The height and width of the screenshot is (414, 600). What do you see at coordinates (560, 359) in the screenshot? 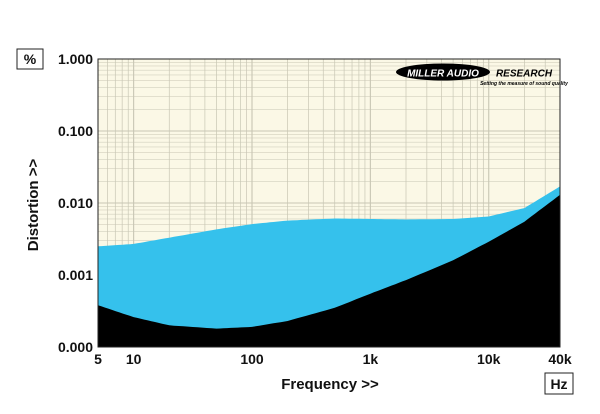
I see `x-tick-label: 40k` at bounding box center [560, 359].